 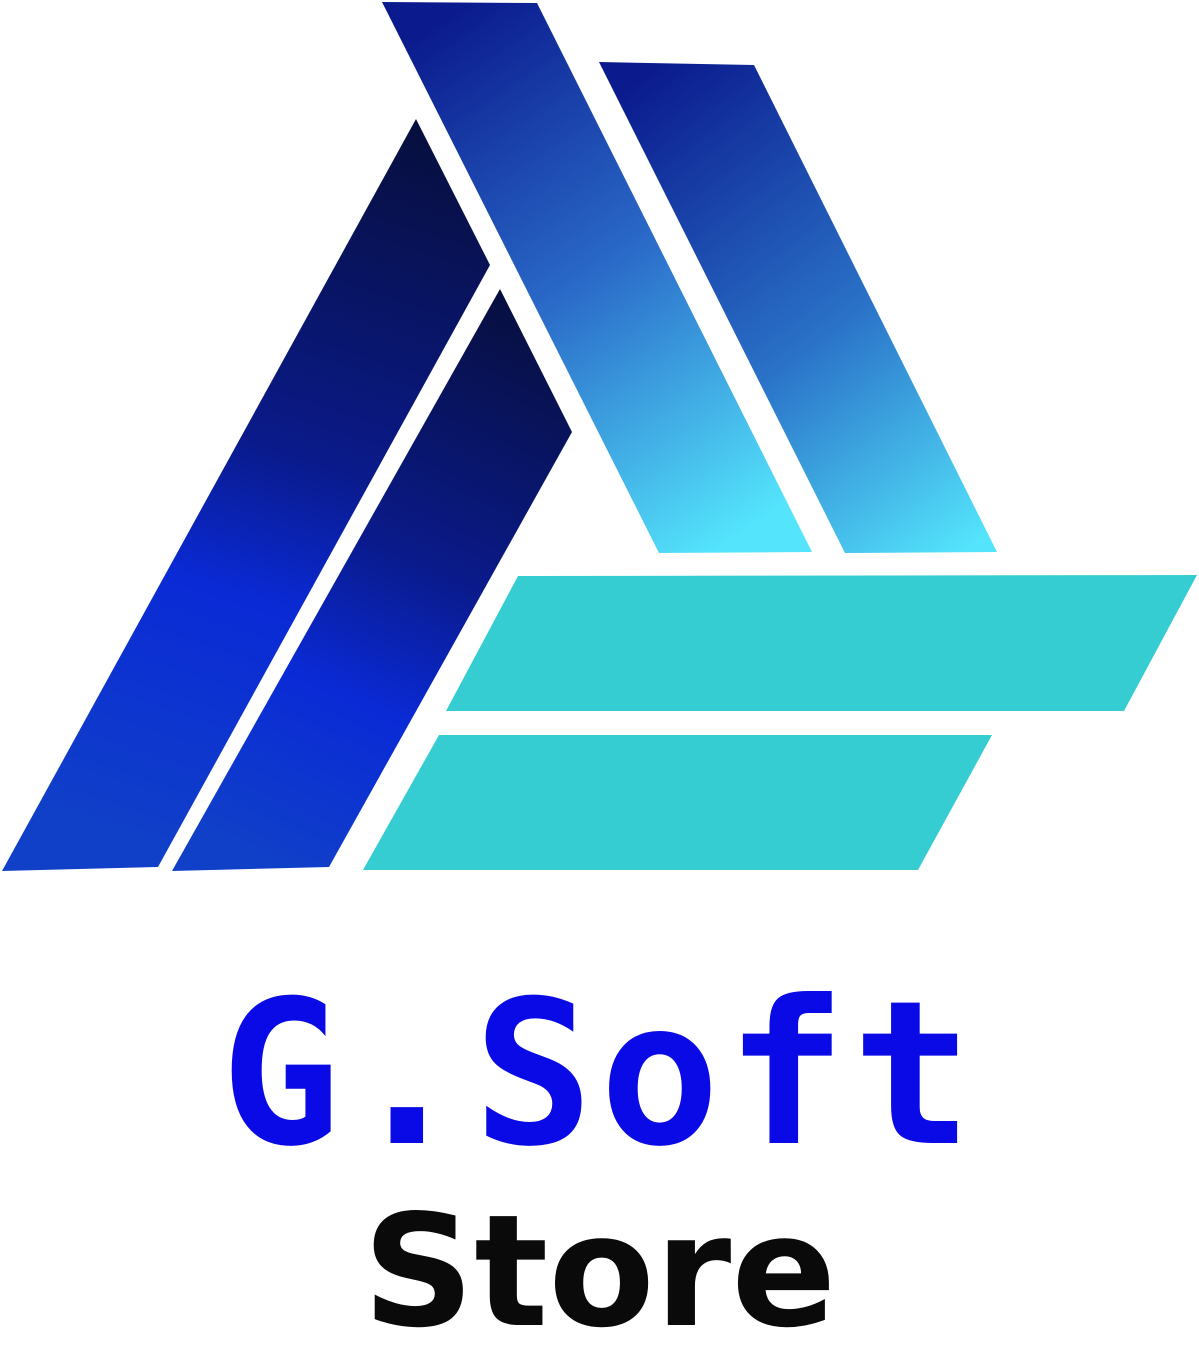 I want to click on center-diagonal-bar, so click(x=597, y=277).